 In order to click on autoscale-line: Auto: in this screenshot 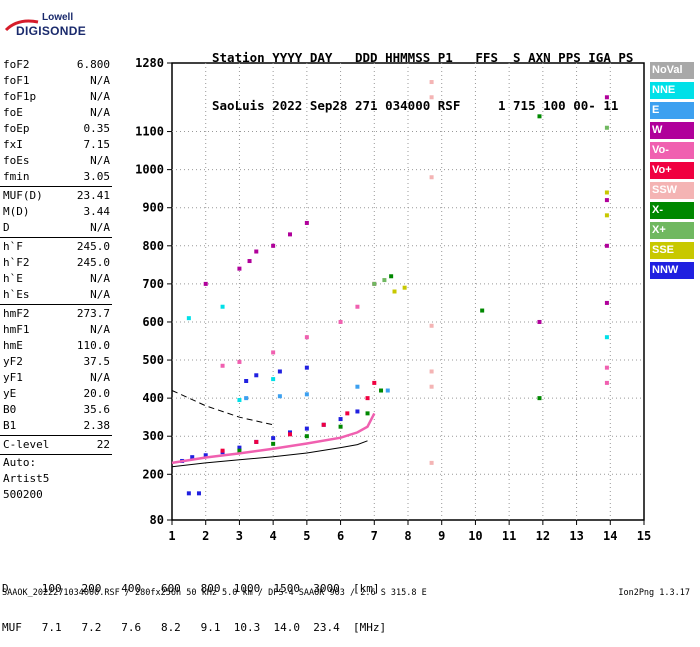, I will do `click(20, 462)`.